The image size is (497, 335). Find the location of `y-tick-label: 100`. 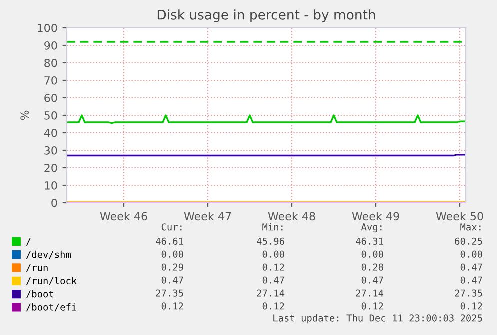

y-tick-label: 100 is located at coordinates (48, 28).